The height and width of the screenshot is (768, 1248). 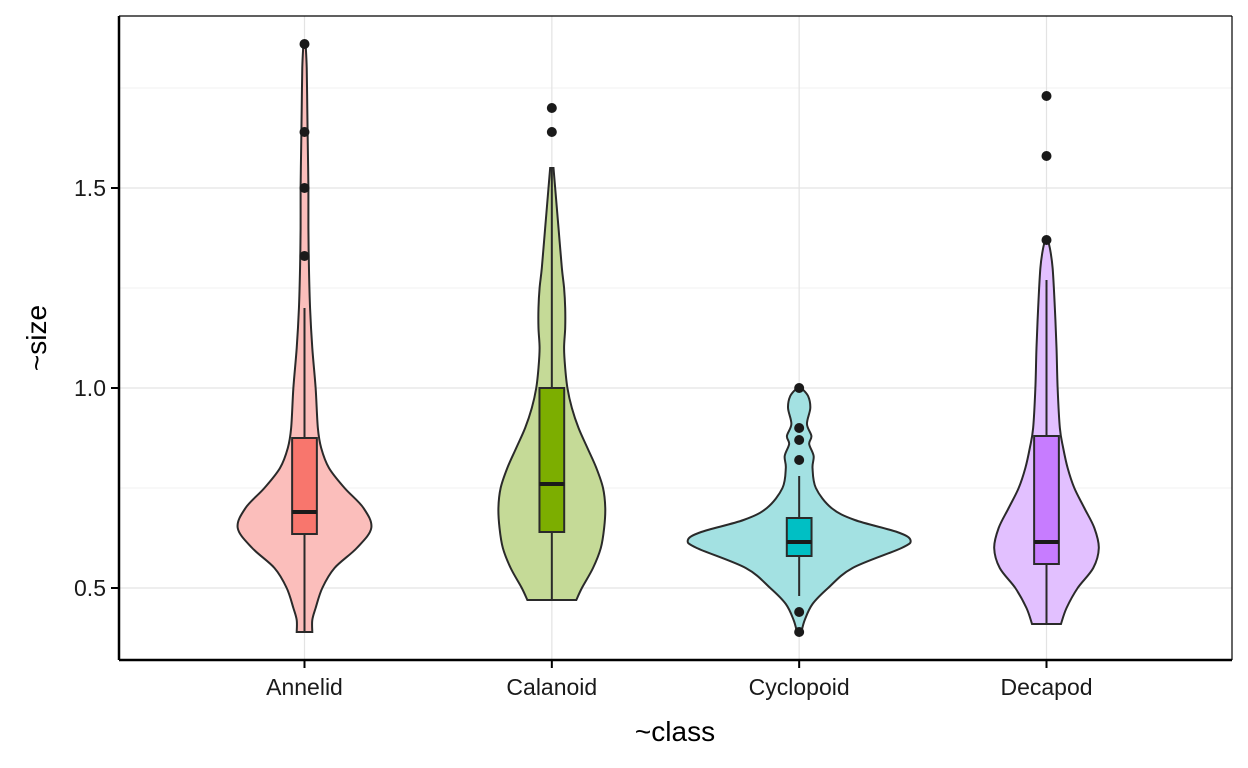 What do you see at coordinates (1046, 500) in the screenshot?
I see `box-decapod` at bounding box center [1046, 500].